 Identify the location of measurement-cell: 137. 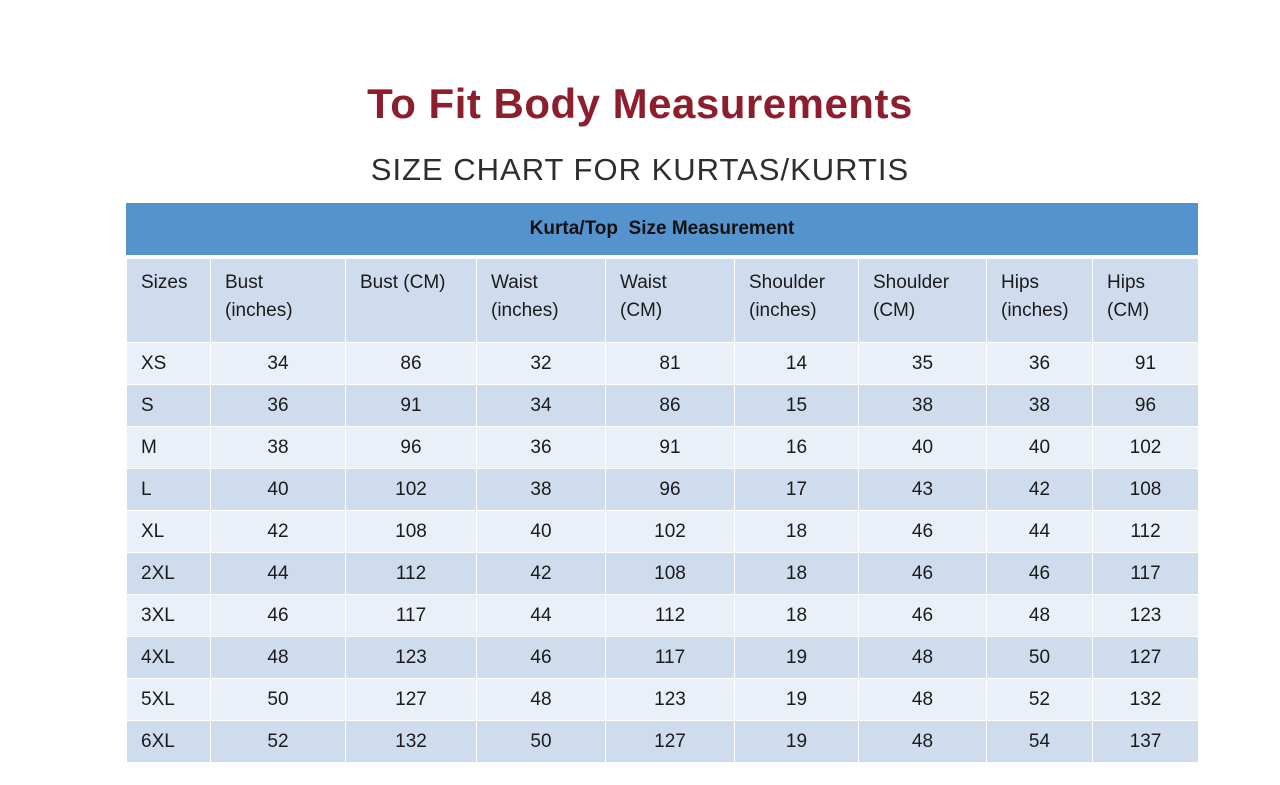
(1145, 741).